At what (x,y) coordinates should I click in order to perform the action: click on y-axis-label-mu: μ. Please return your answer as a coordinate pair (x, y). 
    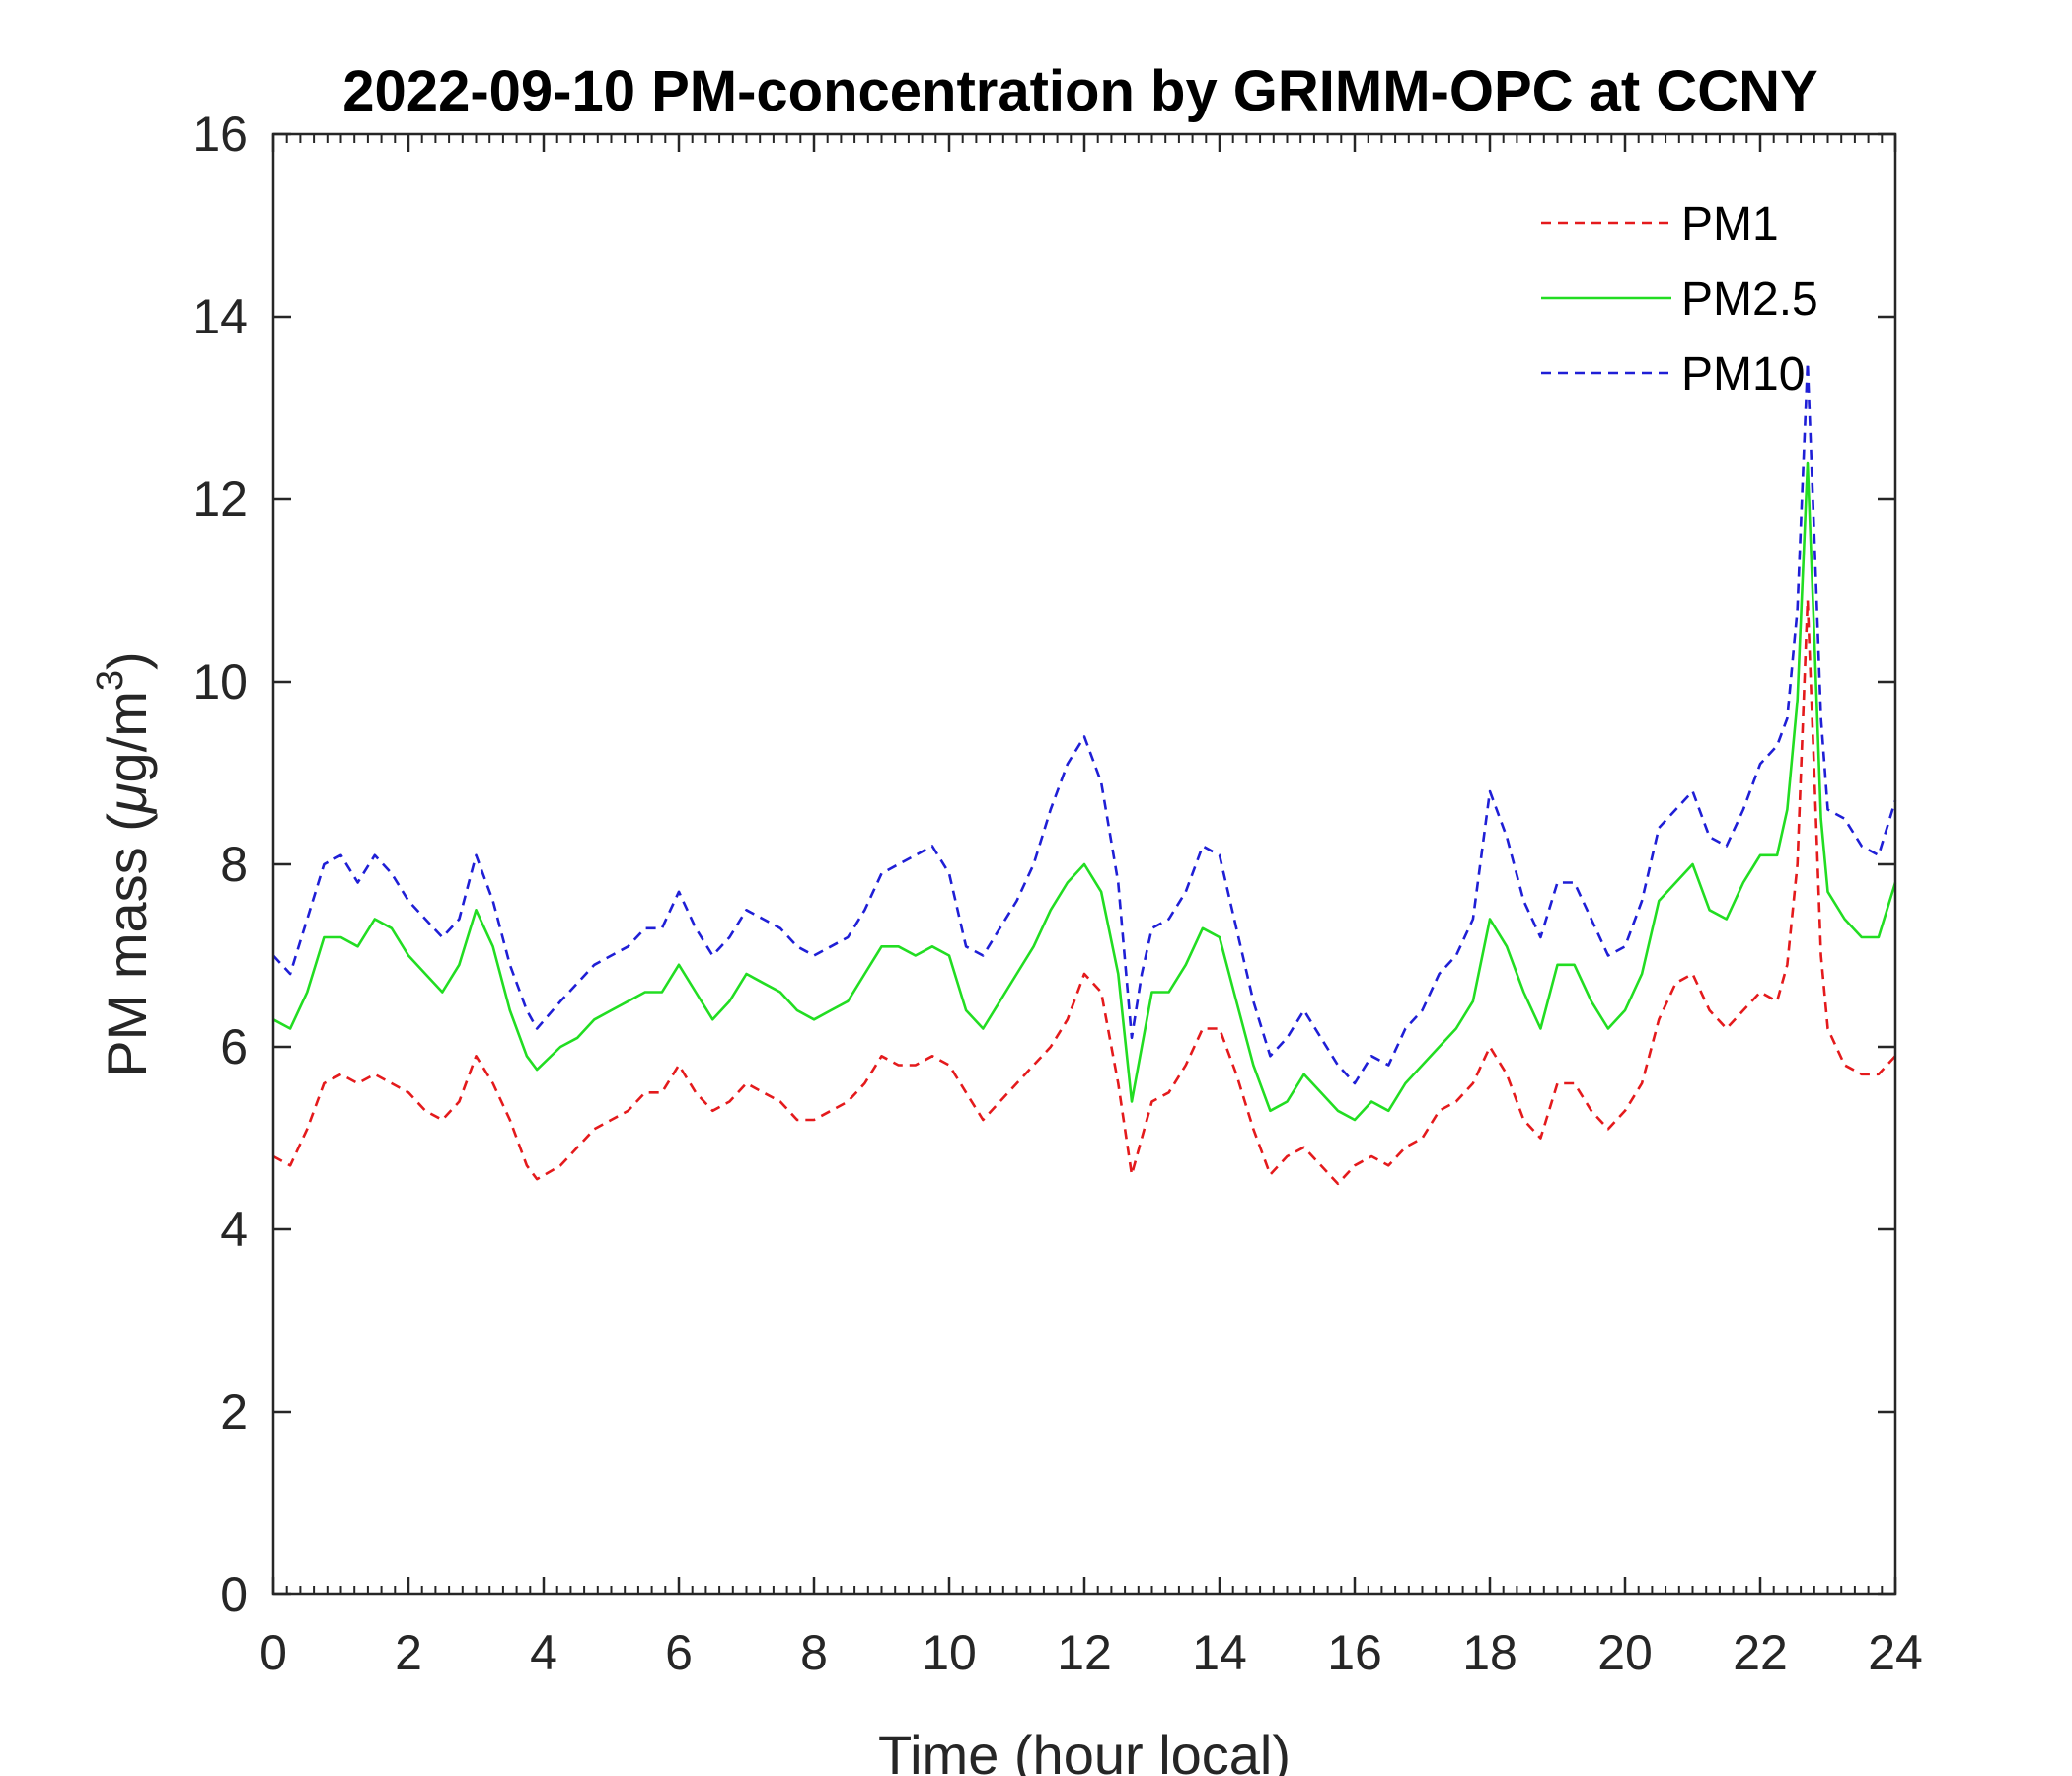
    Looking at the image, I should click on (127, 799).